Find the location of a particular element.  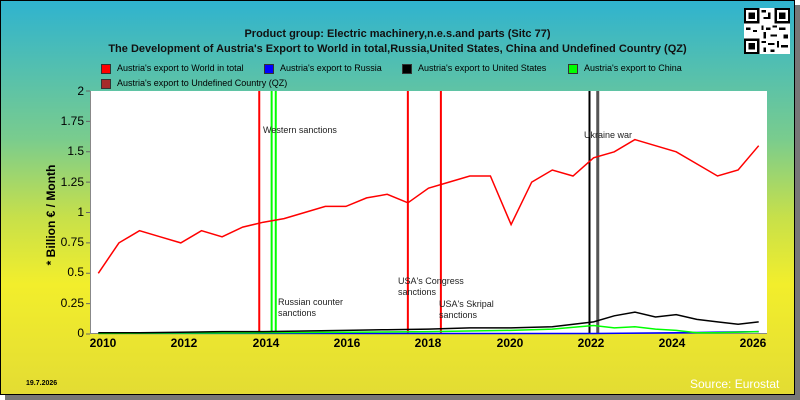

legend-item-united-states: Austria's export to United States is located at coordinates (474, 68).